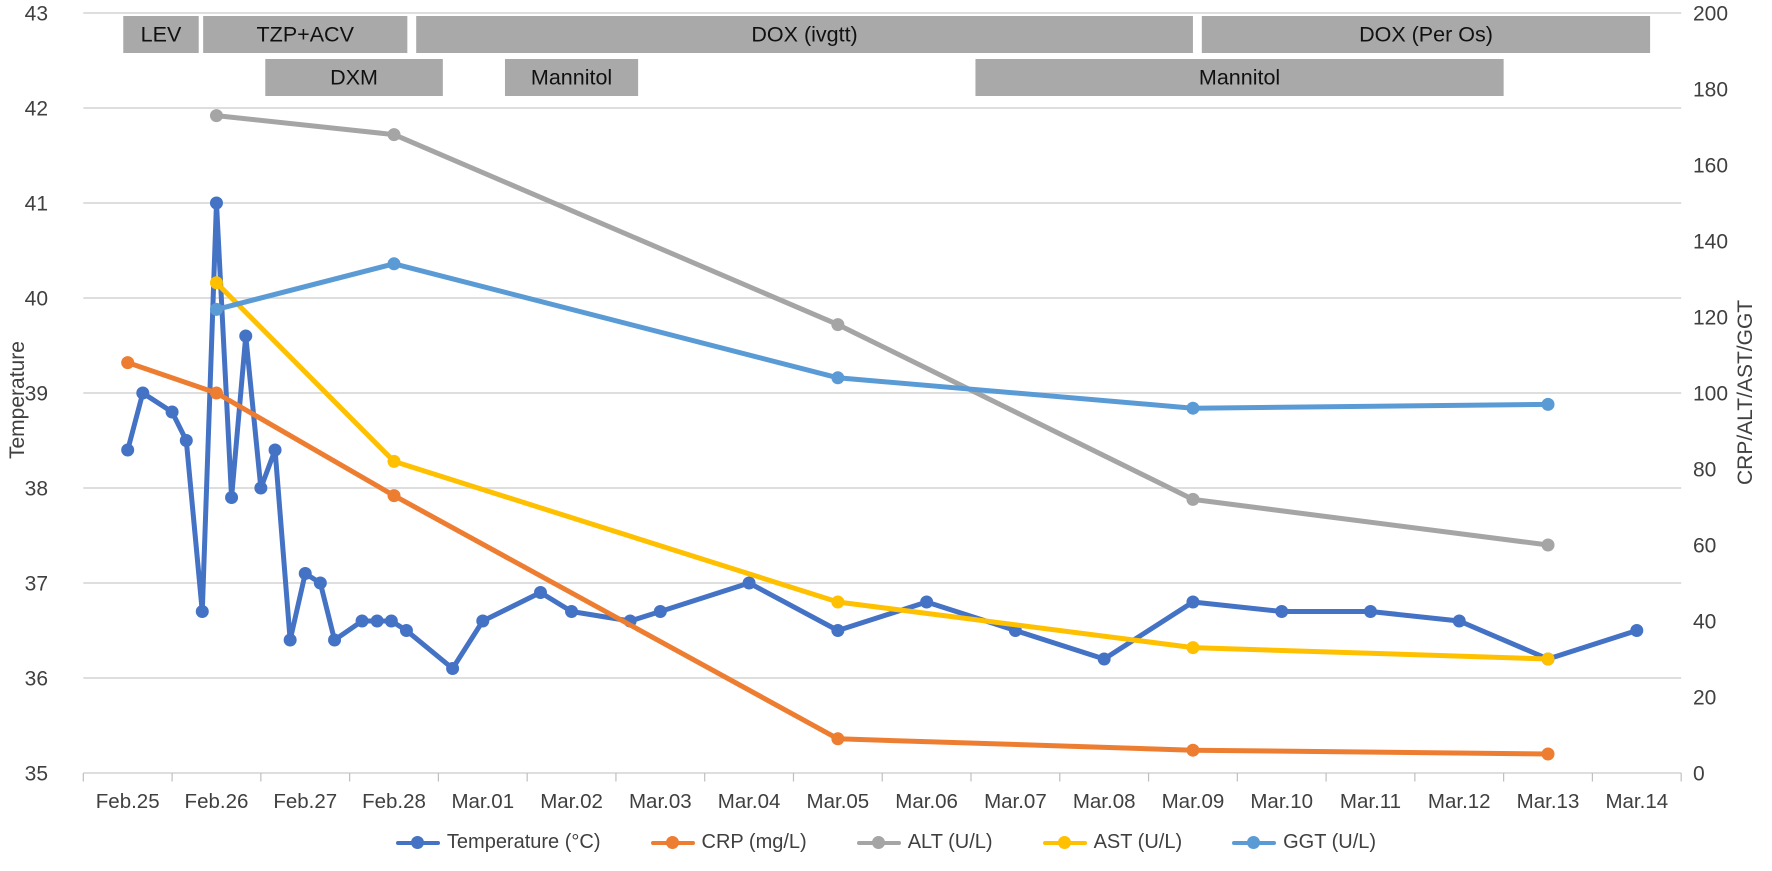  What do you see at coordinates (1104, 801) in the screenshot?
I see `x-axis-label: Mar.08` at bounding box center [1104, 801].